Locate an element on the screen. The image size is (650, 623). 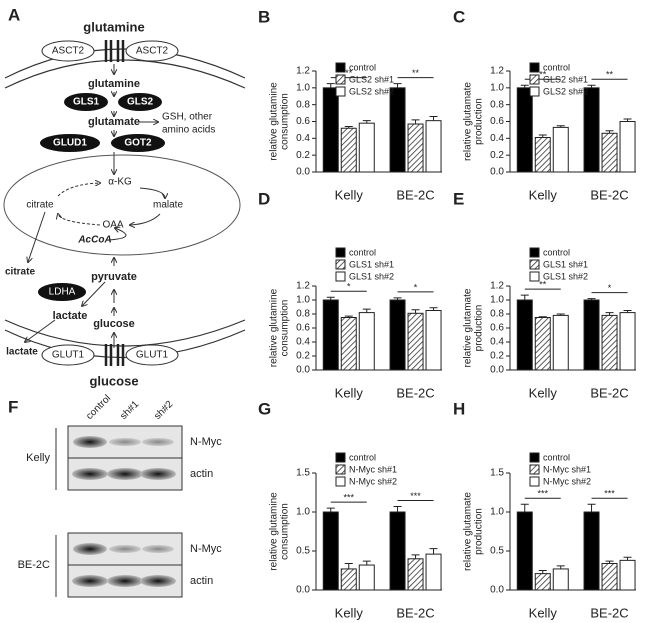
row-label: actin is located at coordinates (201, 581).